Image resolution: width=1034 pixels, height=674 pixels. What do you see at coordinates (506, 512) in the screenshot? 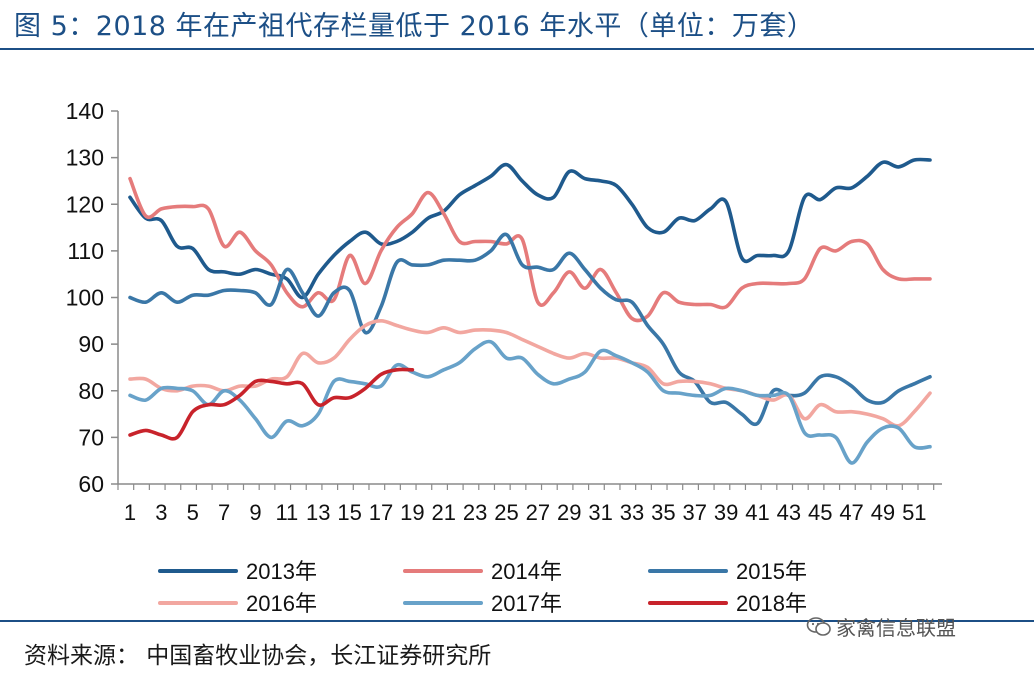
I see `x-tick-label: 25` at bounding box center [506, 512].